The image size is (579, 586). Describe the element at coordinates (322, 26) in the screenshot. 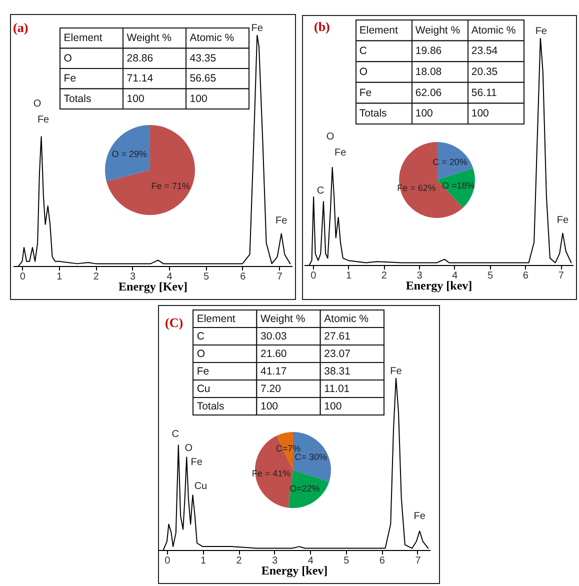

I see `chart-title: (b)` at that location.